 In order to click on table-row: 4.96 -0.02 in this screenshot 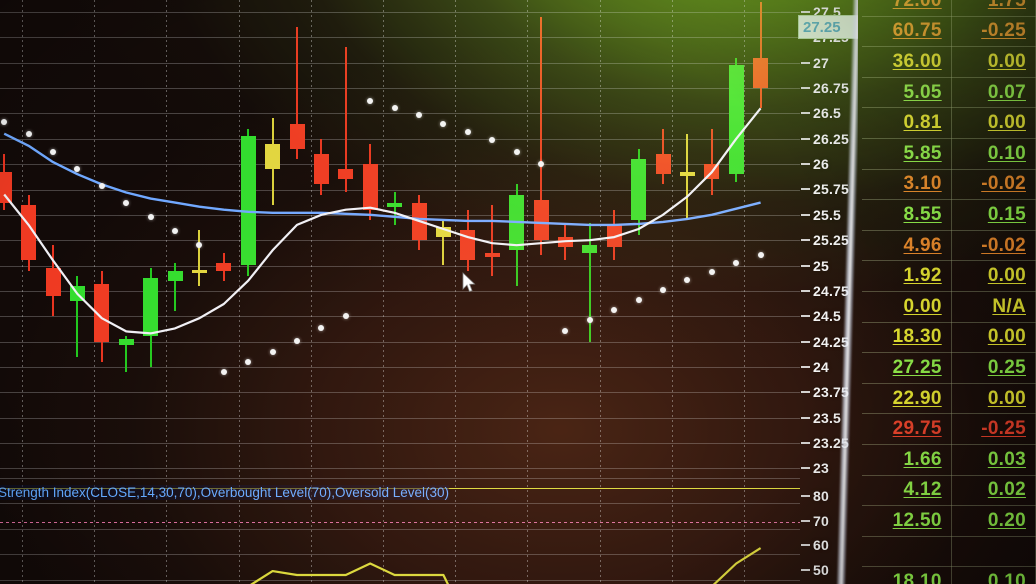, I will do `click(949, 246)`.